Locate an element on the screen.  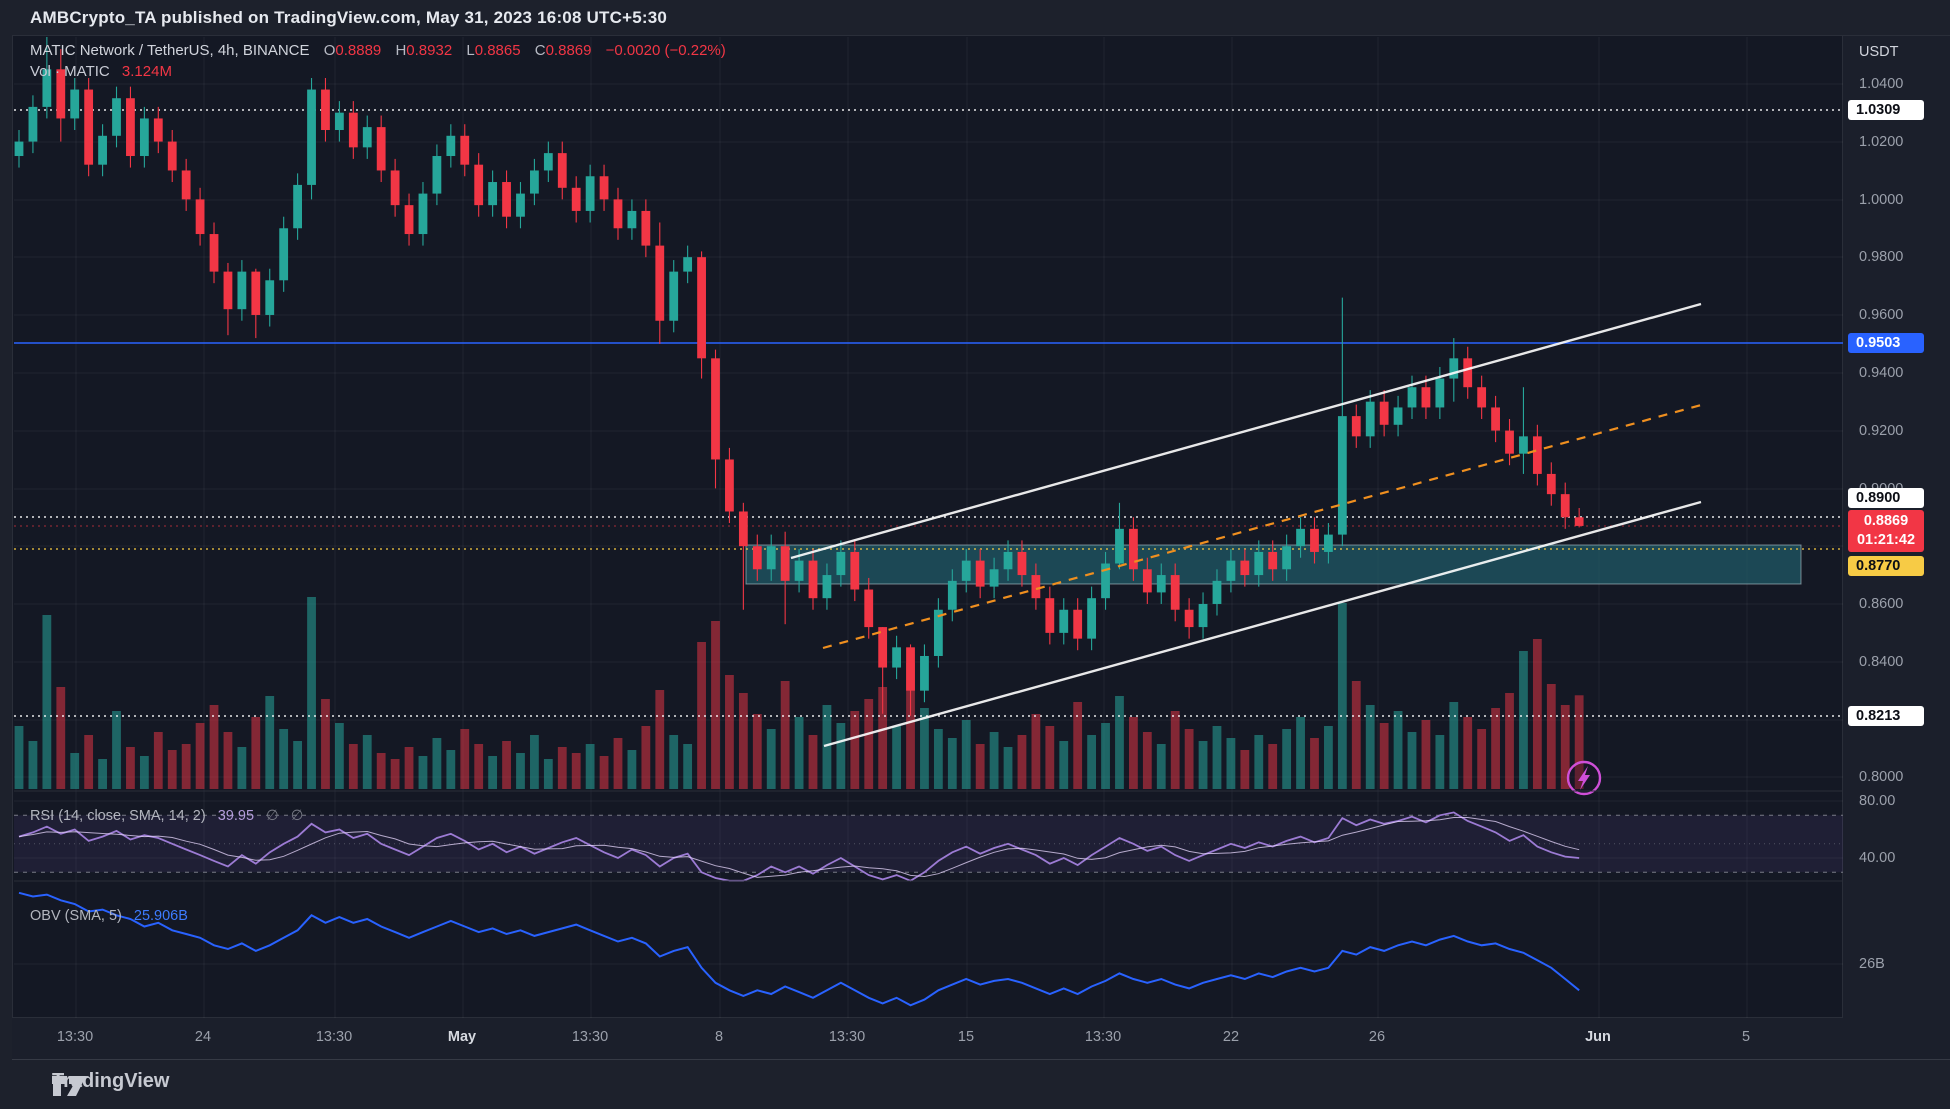
flash-icon is located at coordinates (1584, 778).